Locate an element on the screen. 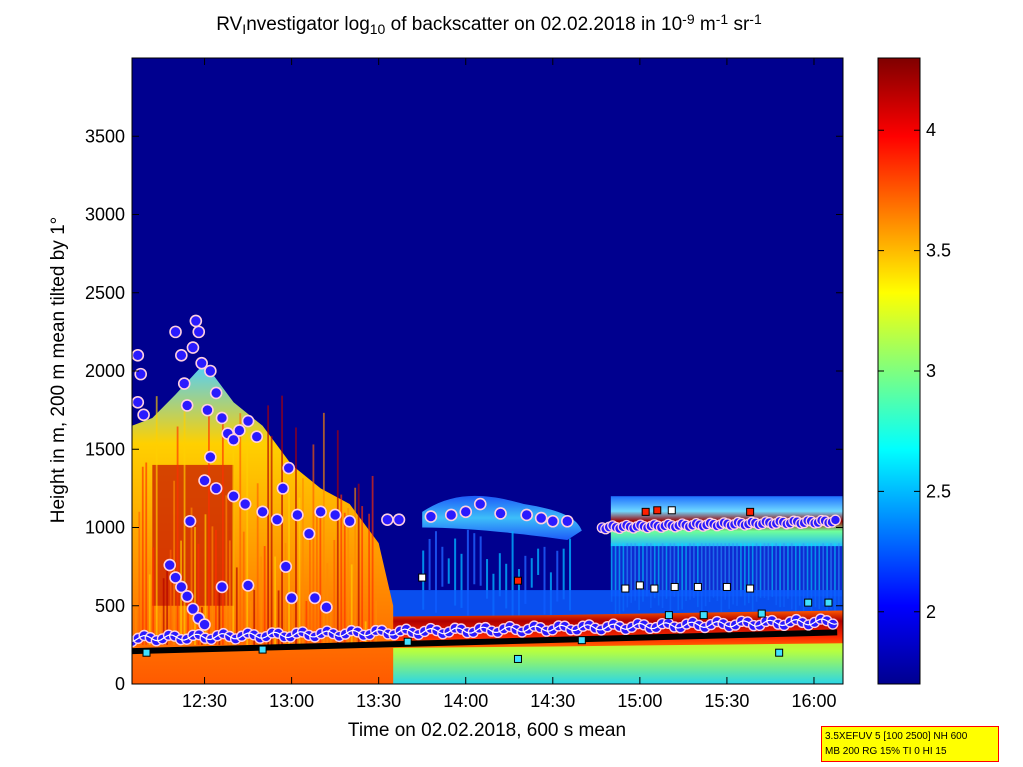  x-tick-label: 12:30 is located at coordinates (204, 701).